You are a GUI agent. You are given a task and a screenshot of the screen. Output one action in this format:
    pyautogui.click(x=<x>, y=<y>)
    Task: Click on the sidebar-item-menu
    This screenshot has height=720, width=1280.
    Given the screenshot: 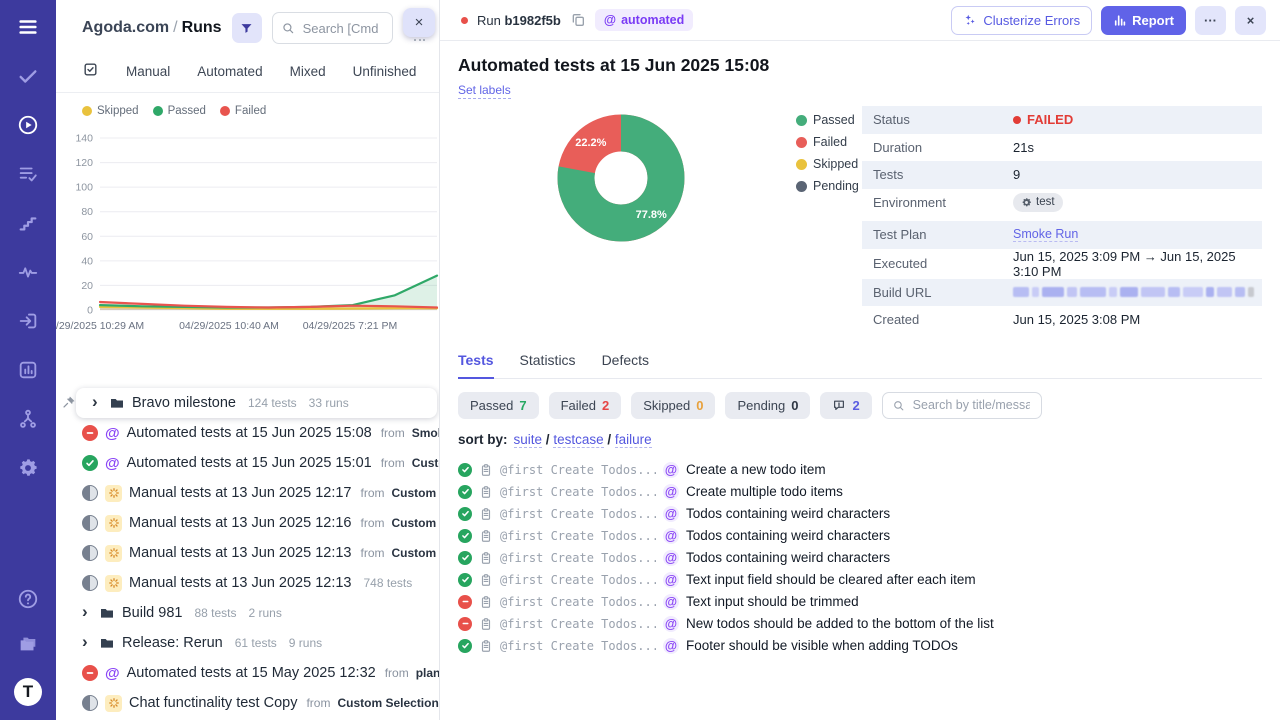 What is the action you would take?
    pyautogui.click(x=28, y=29)
    